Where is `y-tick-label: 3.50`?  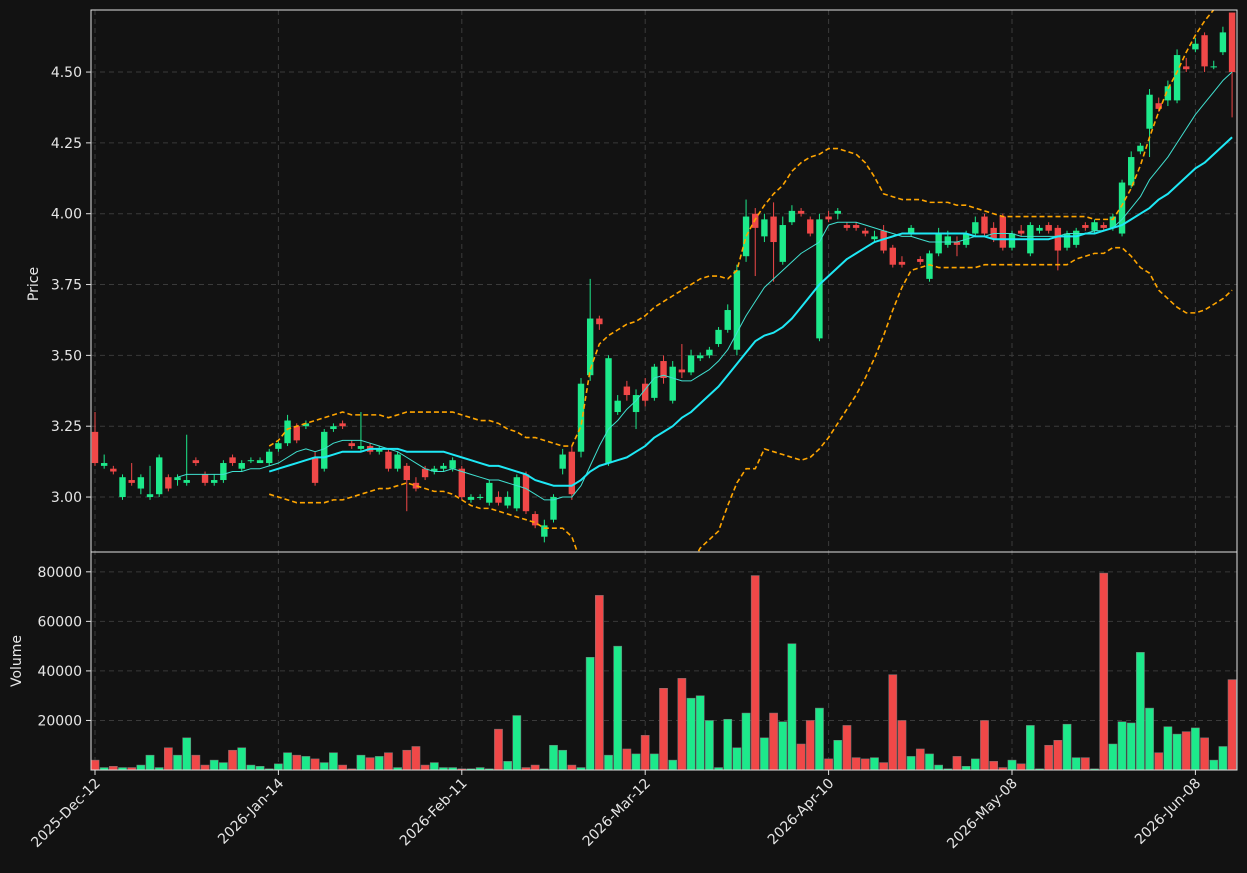
y-tick-label: 3.50 is located at coordinates (66, 356).